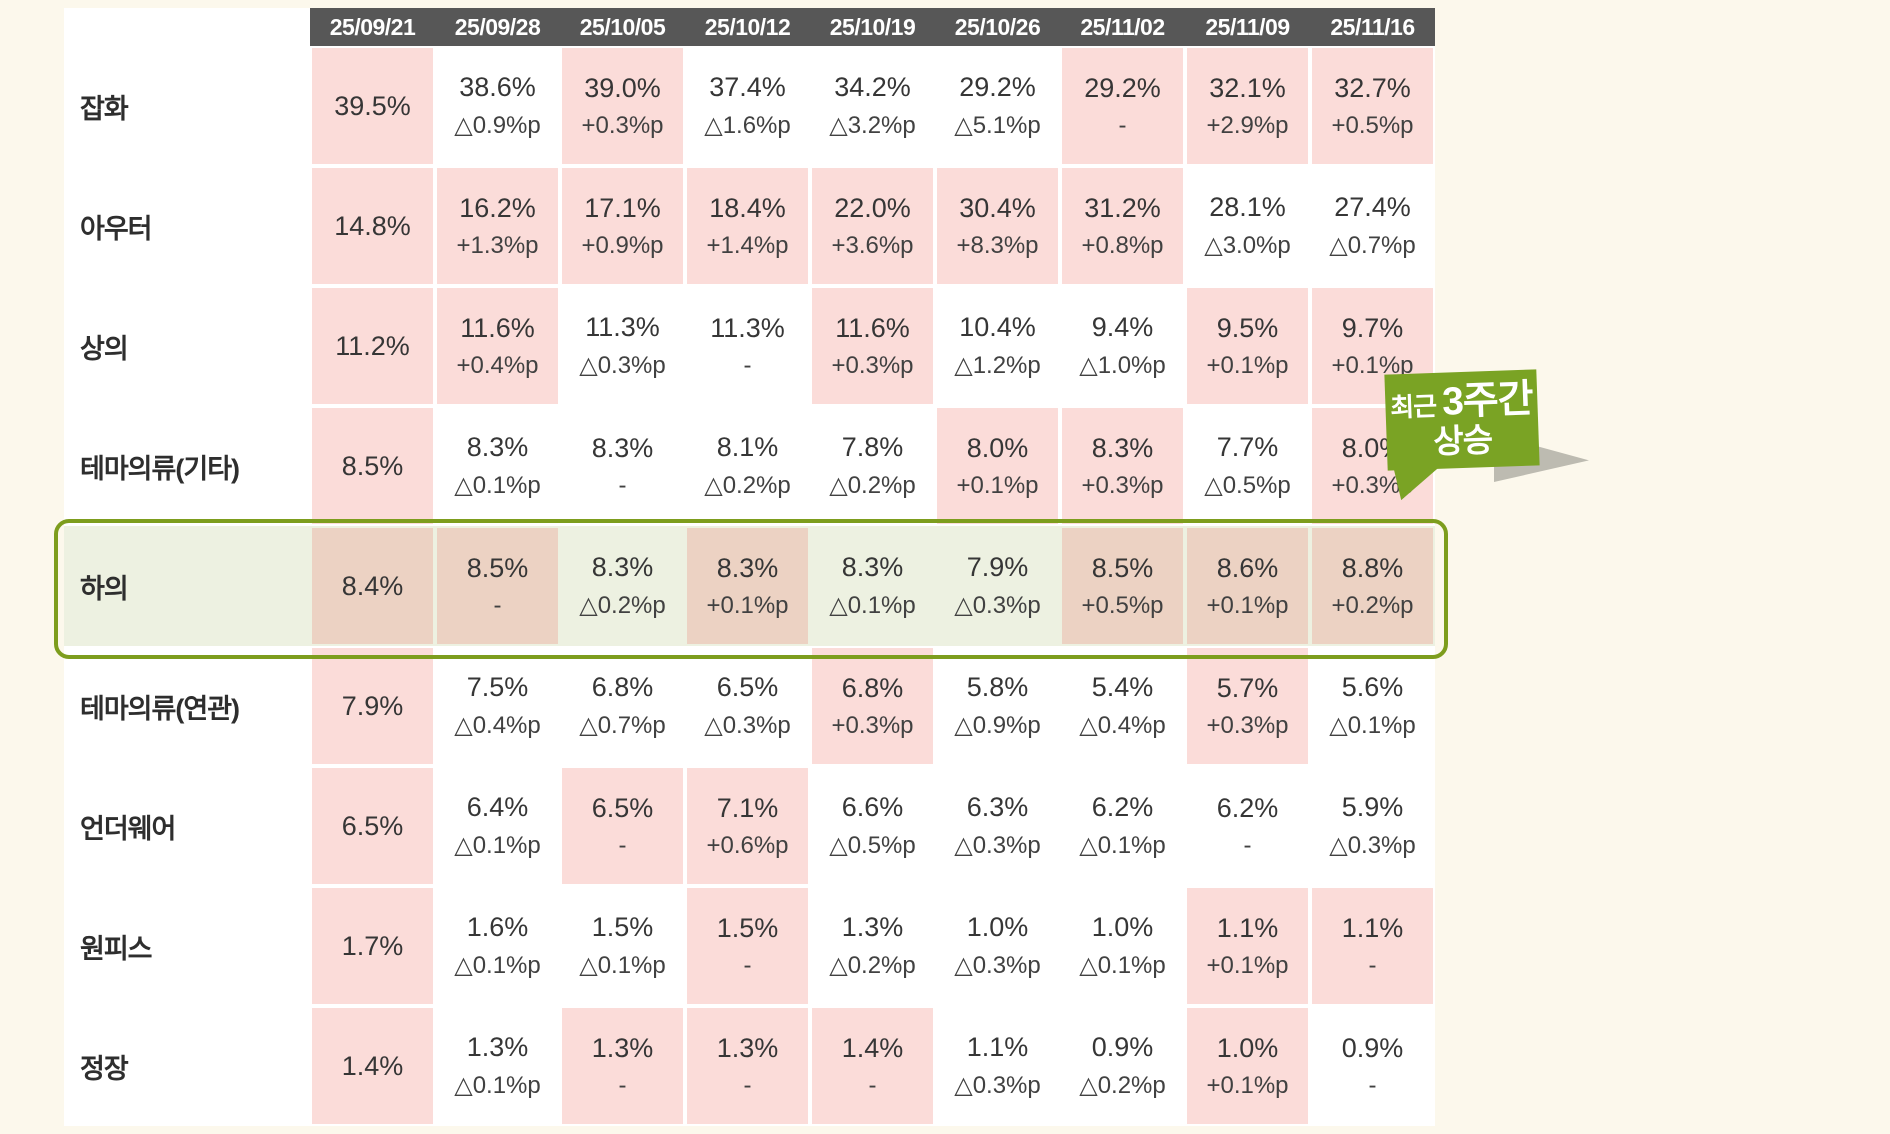 Image resolution: width=1890 pixels, height=1134 pixels. I want to click on share-value: 8.0%, so click(997, 447).